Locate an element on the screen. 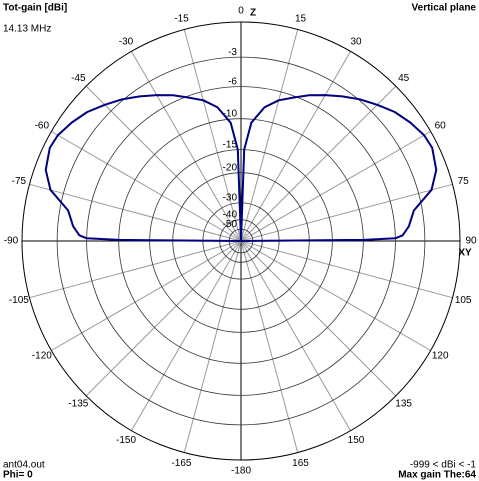  angle-label: 30 is located at coordinates (356, 41).